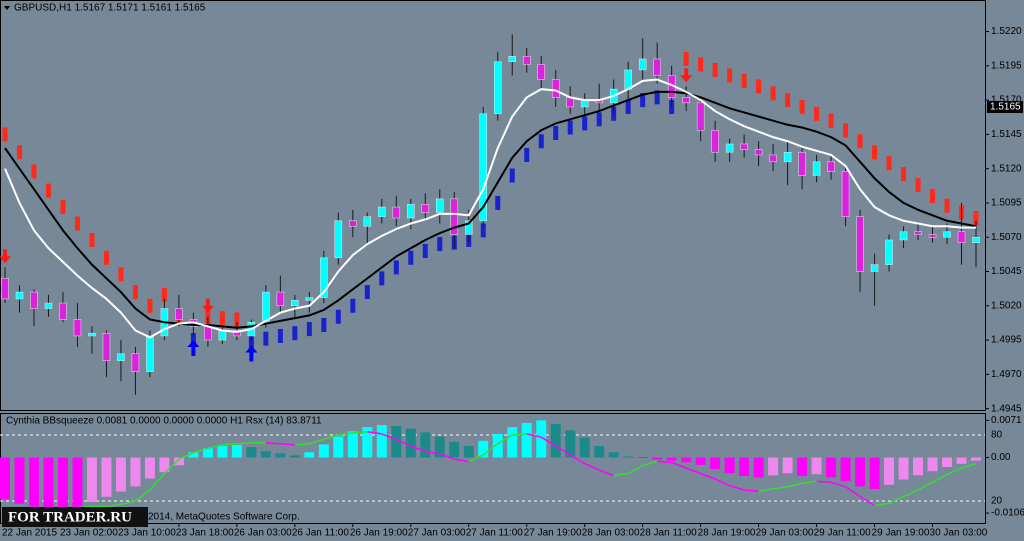 This screenshot has width=1024, height=541. What do you see at coordinates (1006, 340) in the screenshot?
I see `y-tick-label: 1.4995` at bounding box center [1006, 340].